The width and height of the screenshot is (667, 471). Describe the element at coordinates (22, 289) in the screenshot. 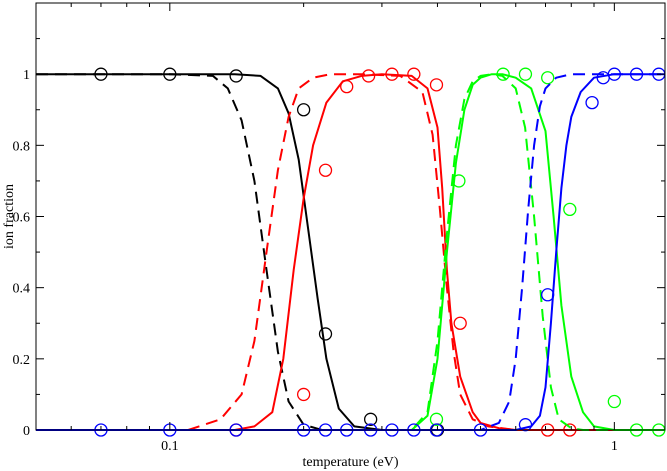

I see `y-tick-label: 0.4` at that location.